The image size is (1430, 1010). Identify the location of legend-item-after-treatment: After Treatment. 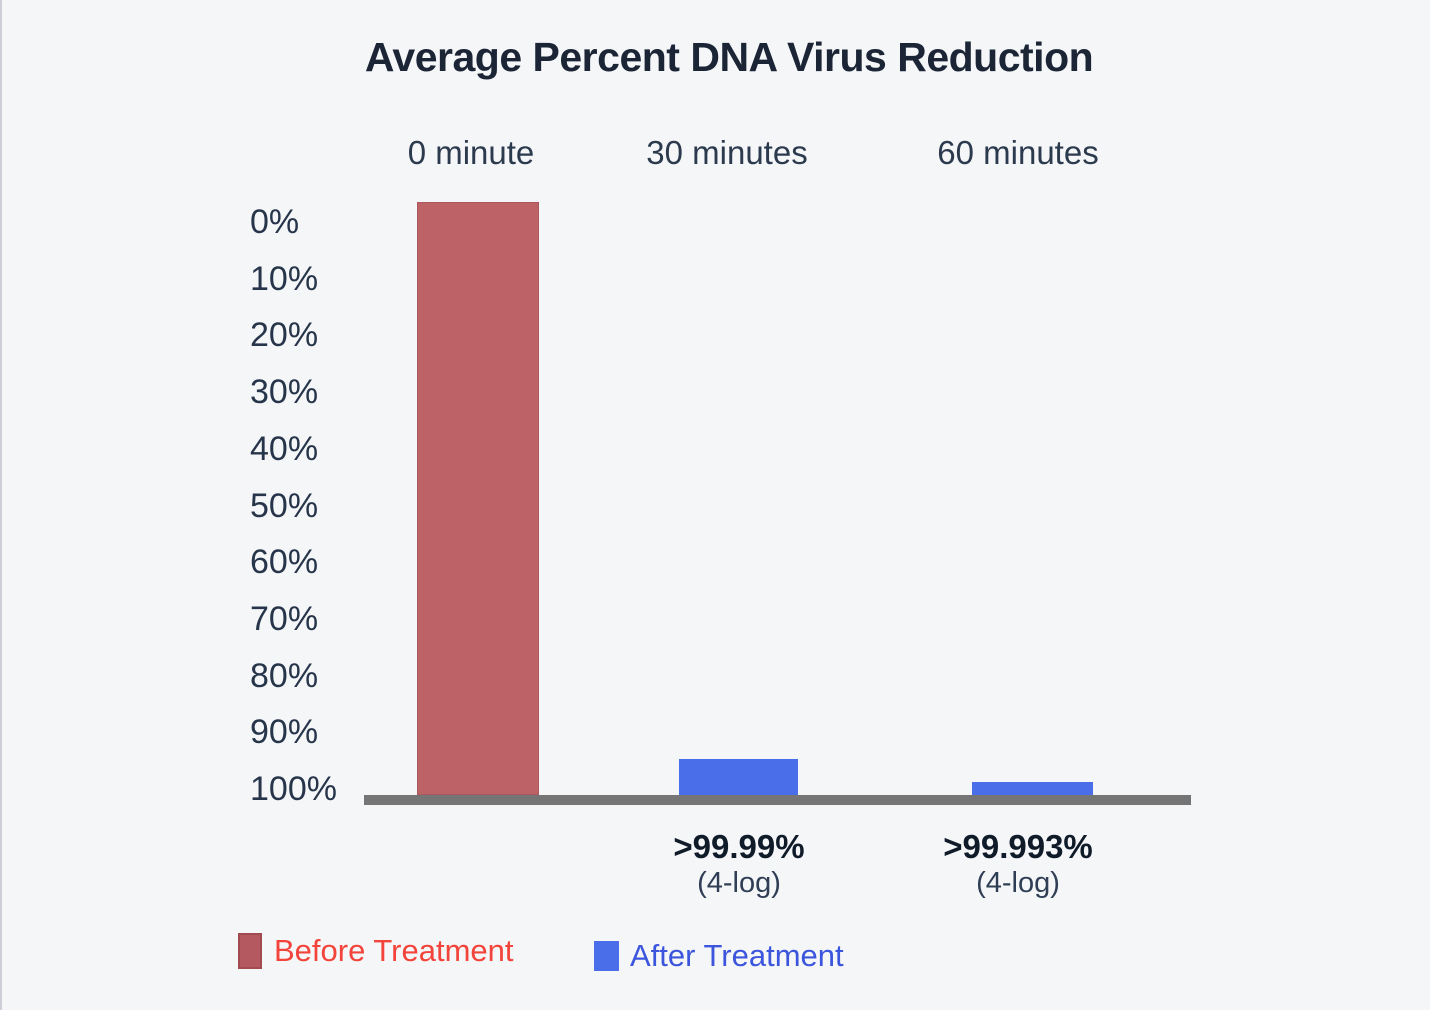
(719, 956).